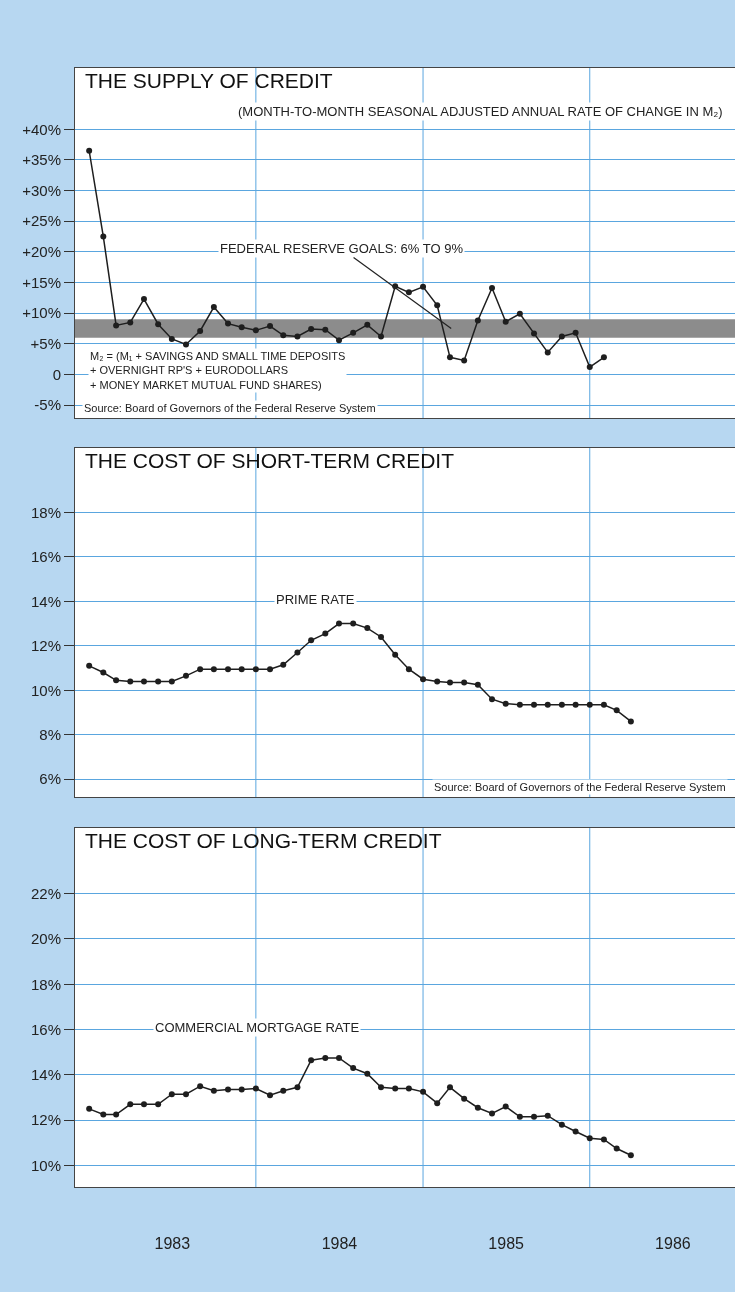 This screenshot has width=735, height=1292. What do you see at coordinates (50, 779) in the screenshot?
I see `y-tick-label: 6%` at bounding box center [50, 779].